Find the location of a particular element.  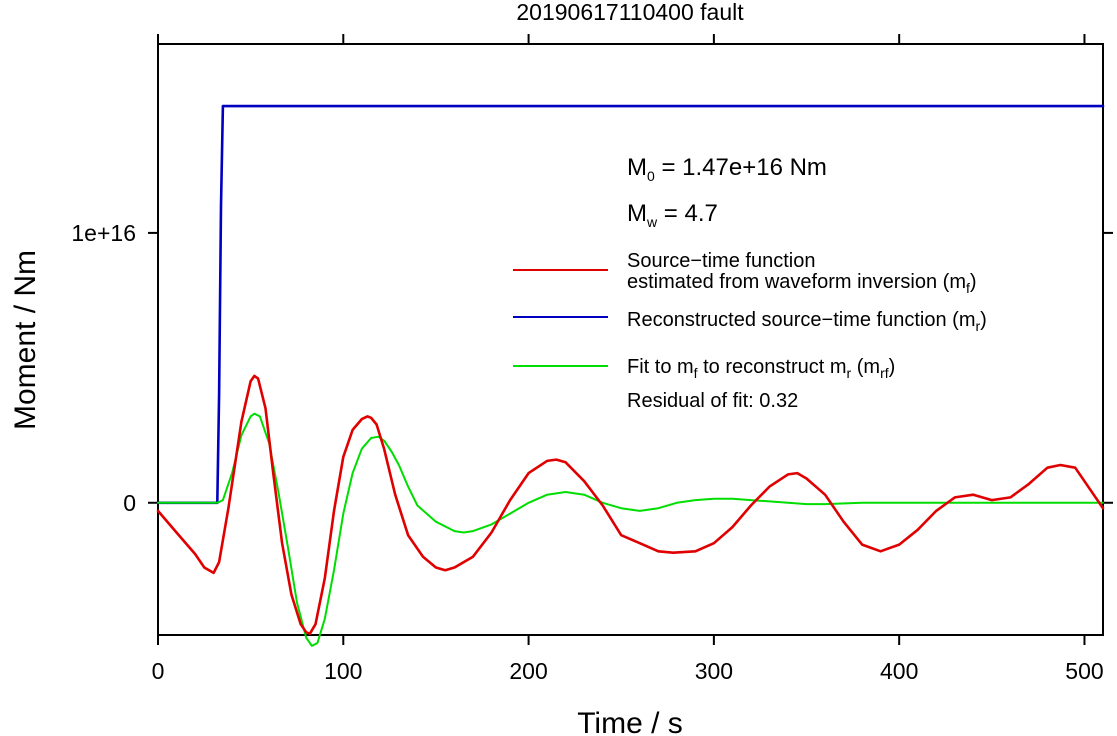

y-axis-title: Moment / Nm is located at coordinates (25, 340).